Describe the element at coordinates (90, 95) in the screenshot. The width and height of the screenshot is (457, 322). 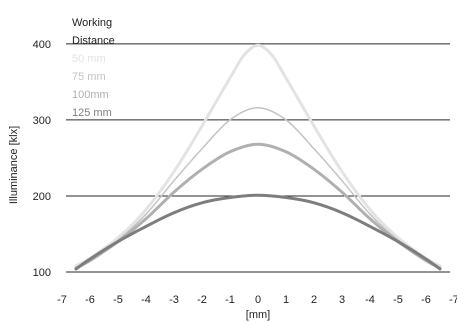
I see `legend-entry: 100mm` at that location.